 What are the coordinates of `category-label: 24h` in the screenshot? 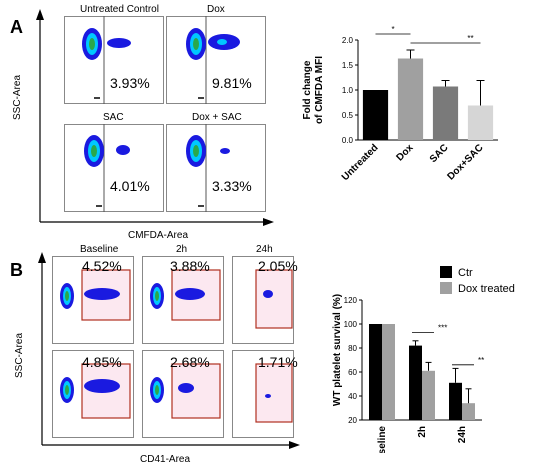 It's located at (462, 434).